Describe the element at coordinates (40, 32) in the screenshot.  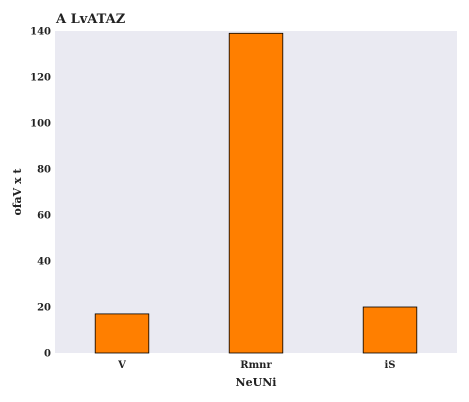
I see `y-tick-label: 140` at that location.